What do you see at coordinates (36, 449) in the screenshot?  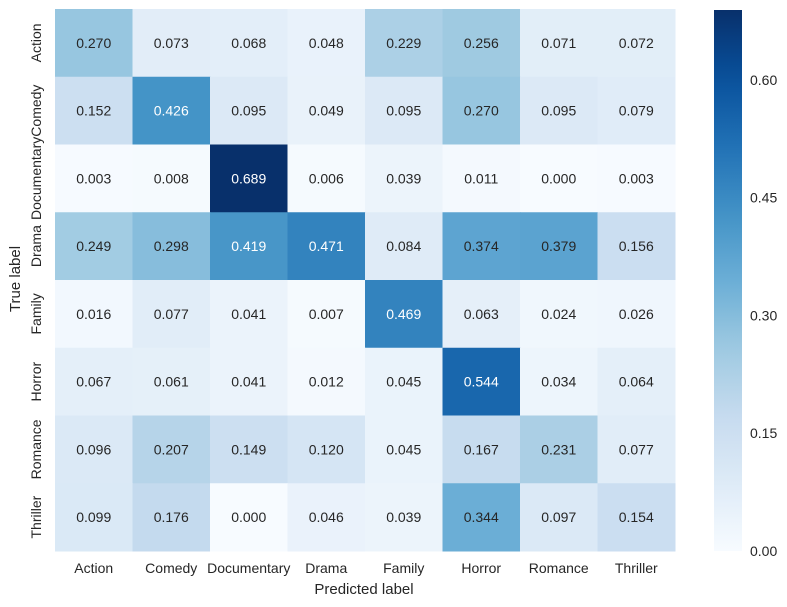 I see `y-tick-label: Romance` at bounding box center [36, 449].